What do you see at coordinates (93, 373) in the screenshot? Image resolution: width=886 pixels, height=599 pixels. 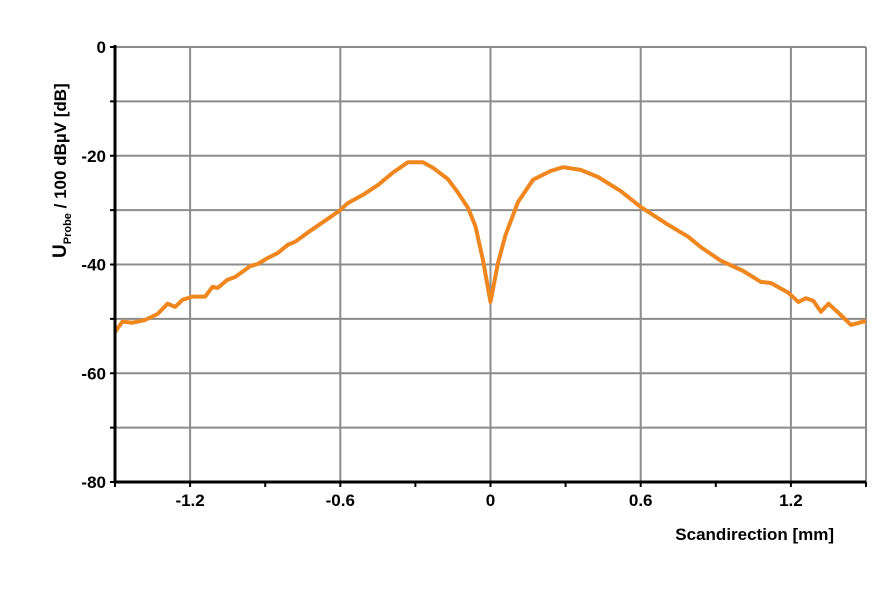 I see `y-tick-label: -60` at bounding box center [93, 373].